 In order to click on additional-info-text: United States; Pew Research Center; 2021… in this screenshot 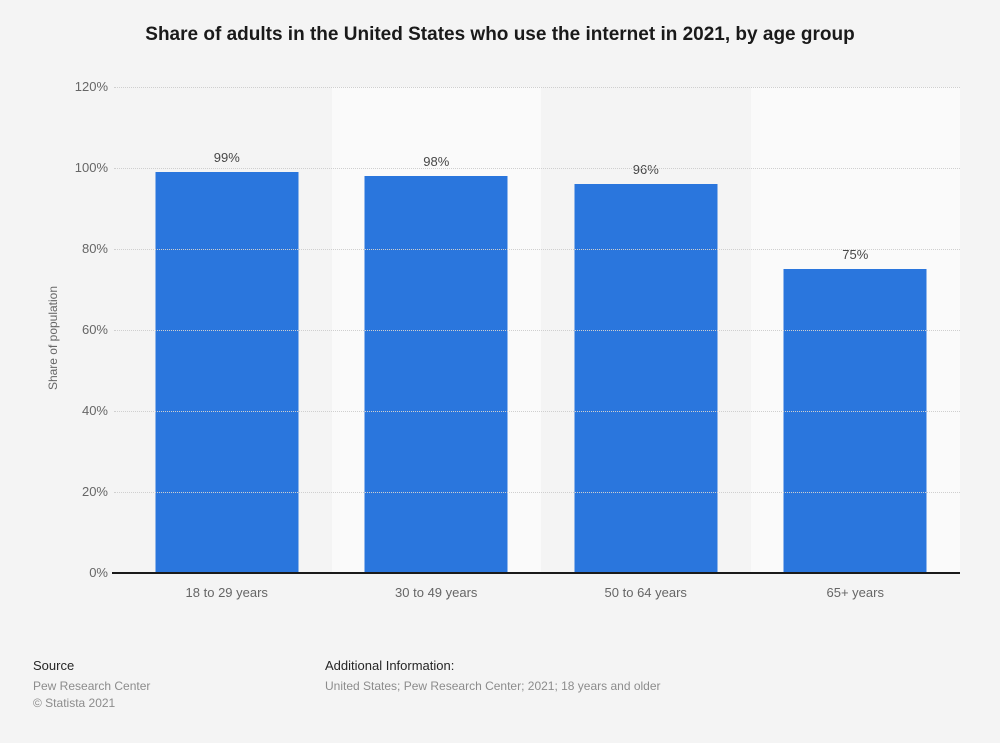, I will do `click(493, 686)`.